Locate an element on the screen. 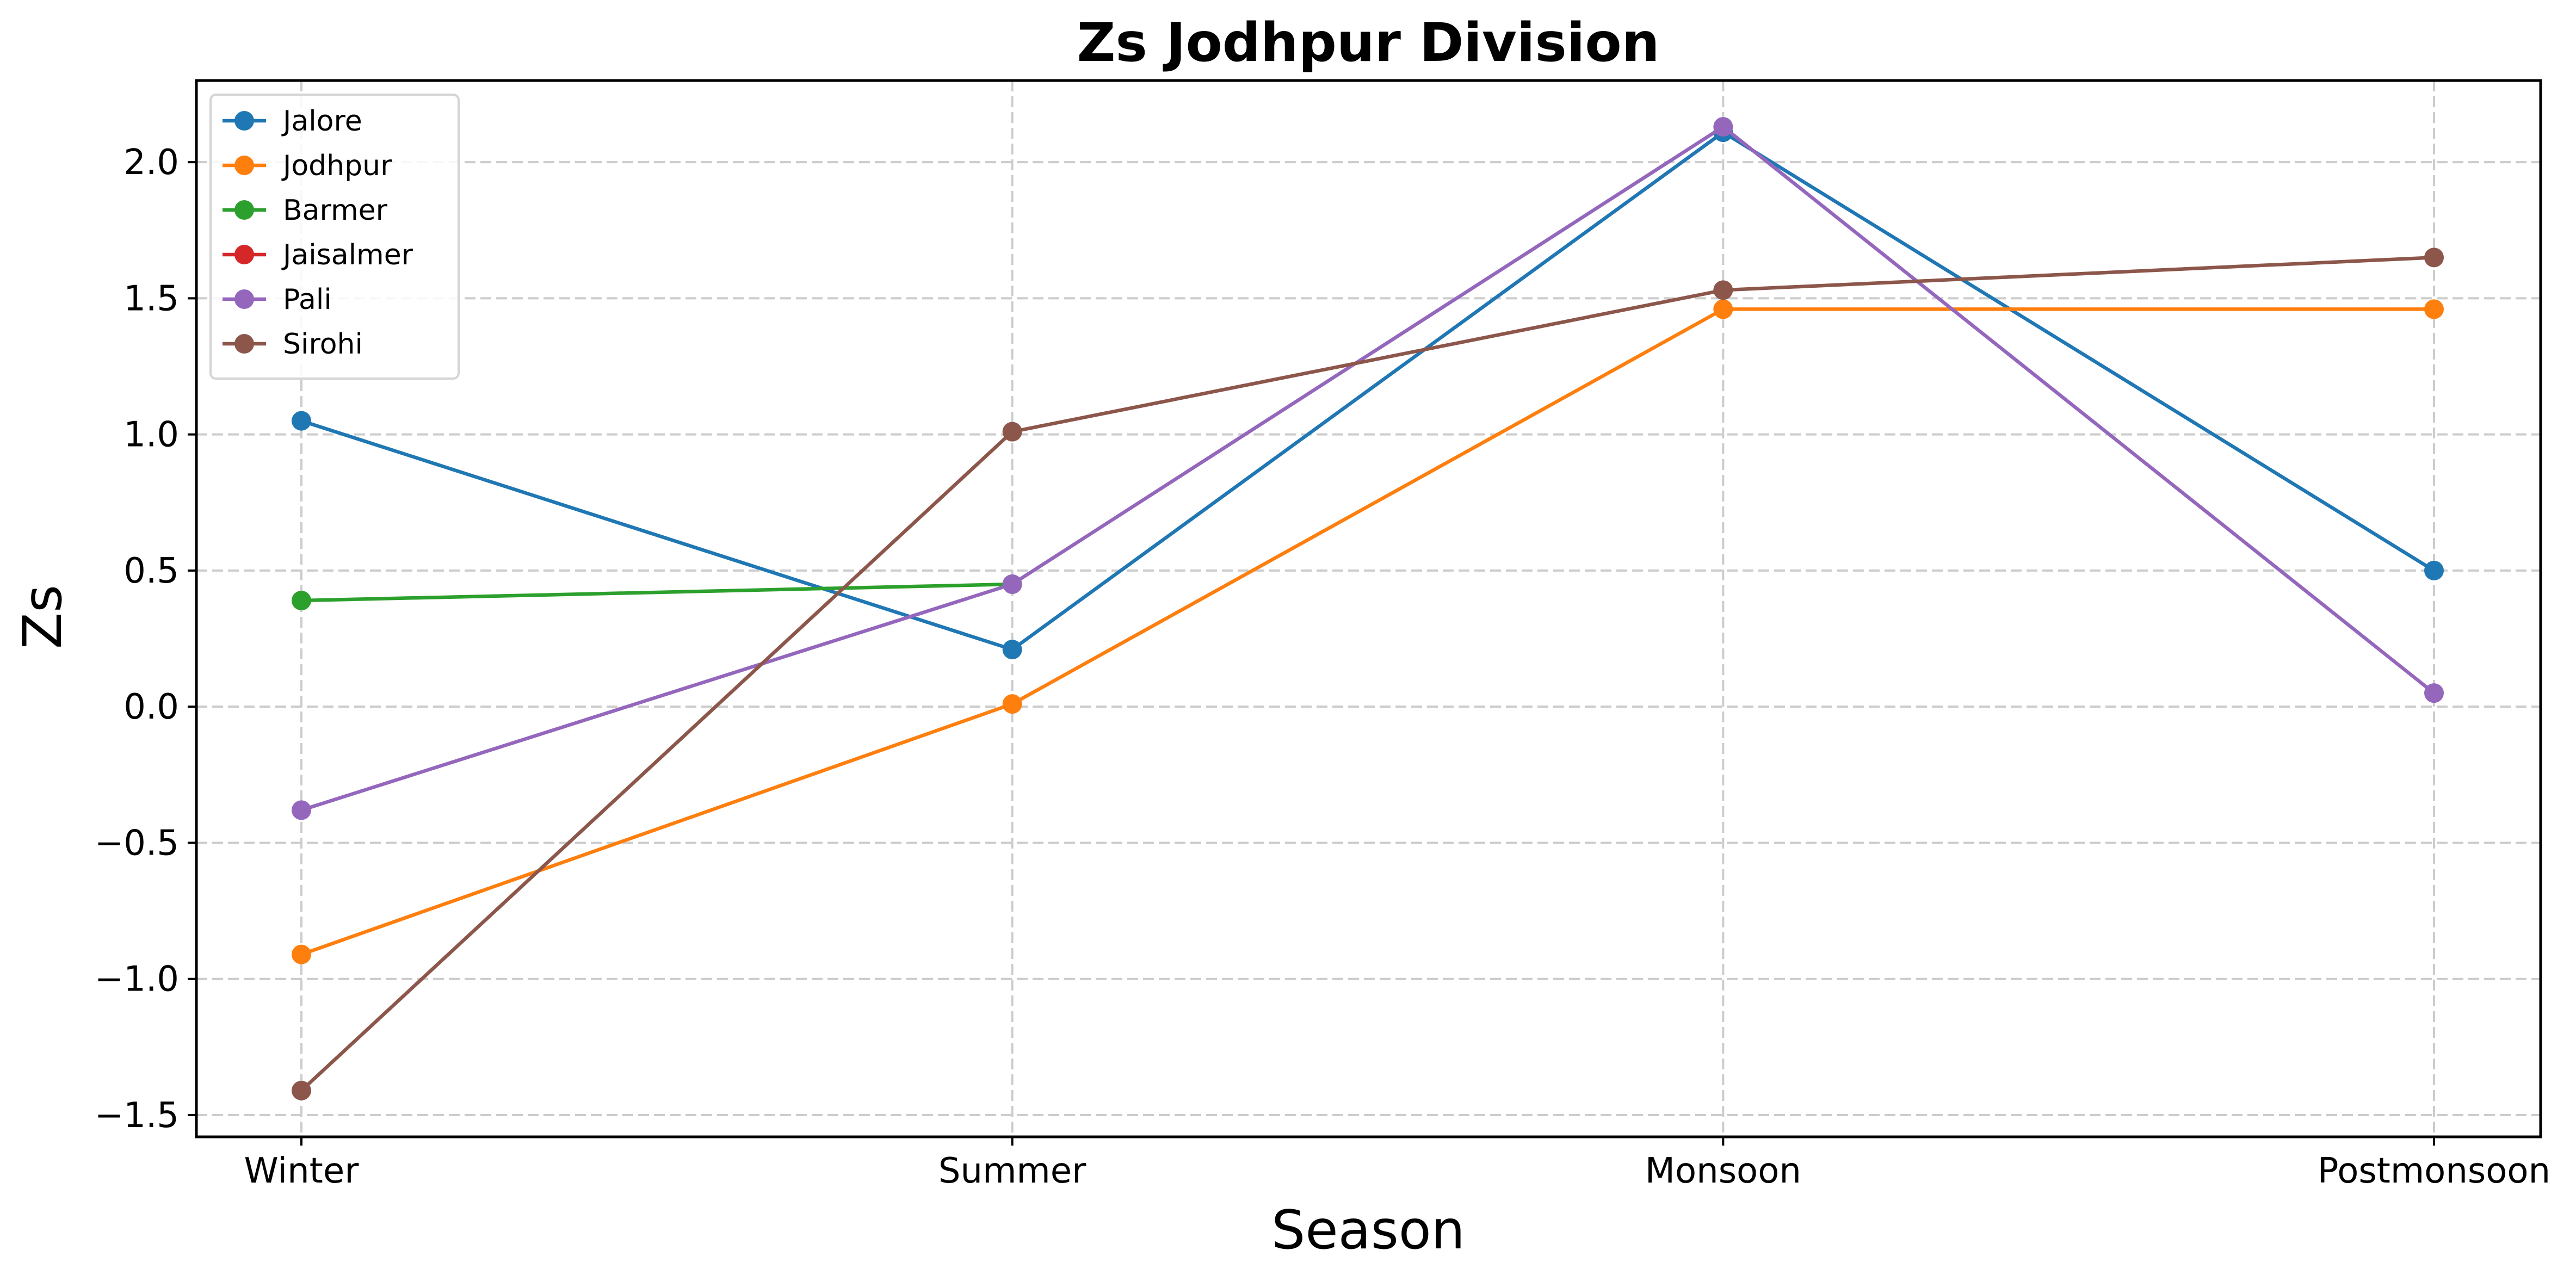  y-tick-label: −0.5 is located at coordinates (137, 843).